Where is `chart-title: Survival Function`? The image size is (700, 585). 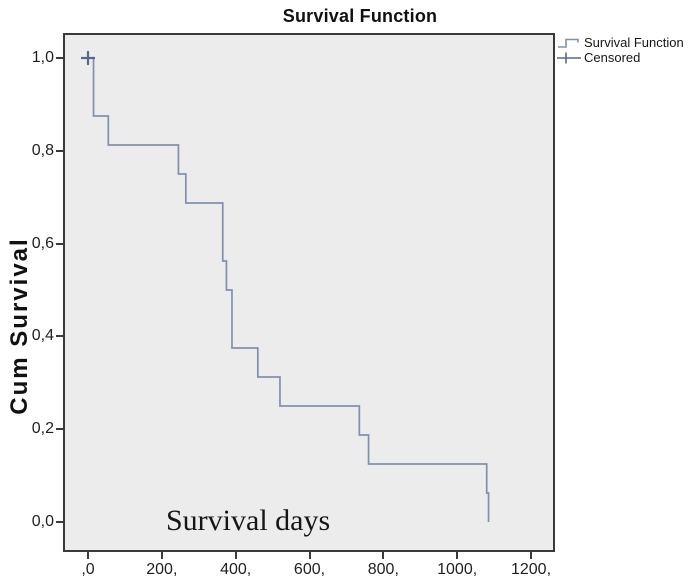
chart-title: Survival Function is located at coordinates (360, 16).